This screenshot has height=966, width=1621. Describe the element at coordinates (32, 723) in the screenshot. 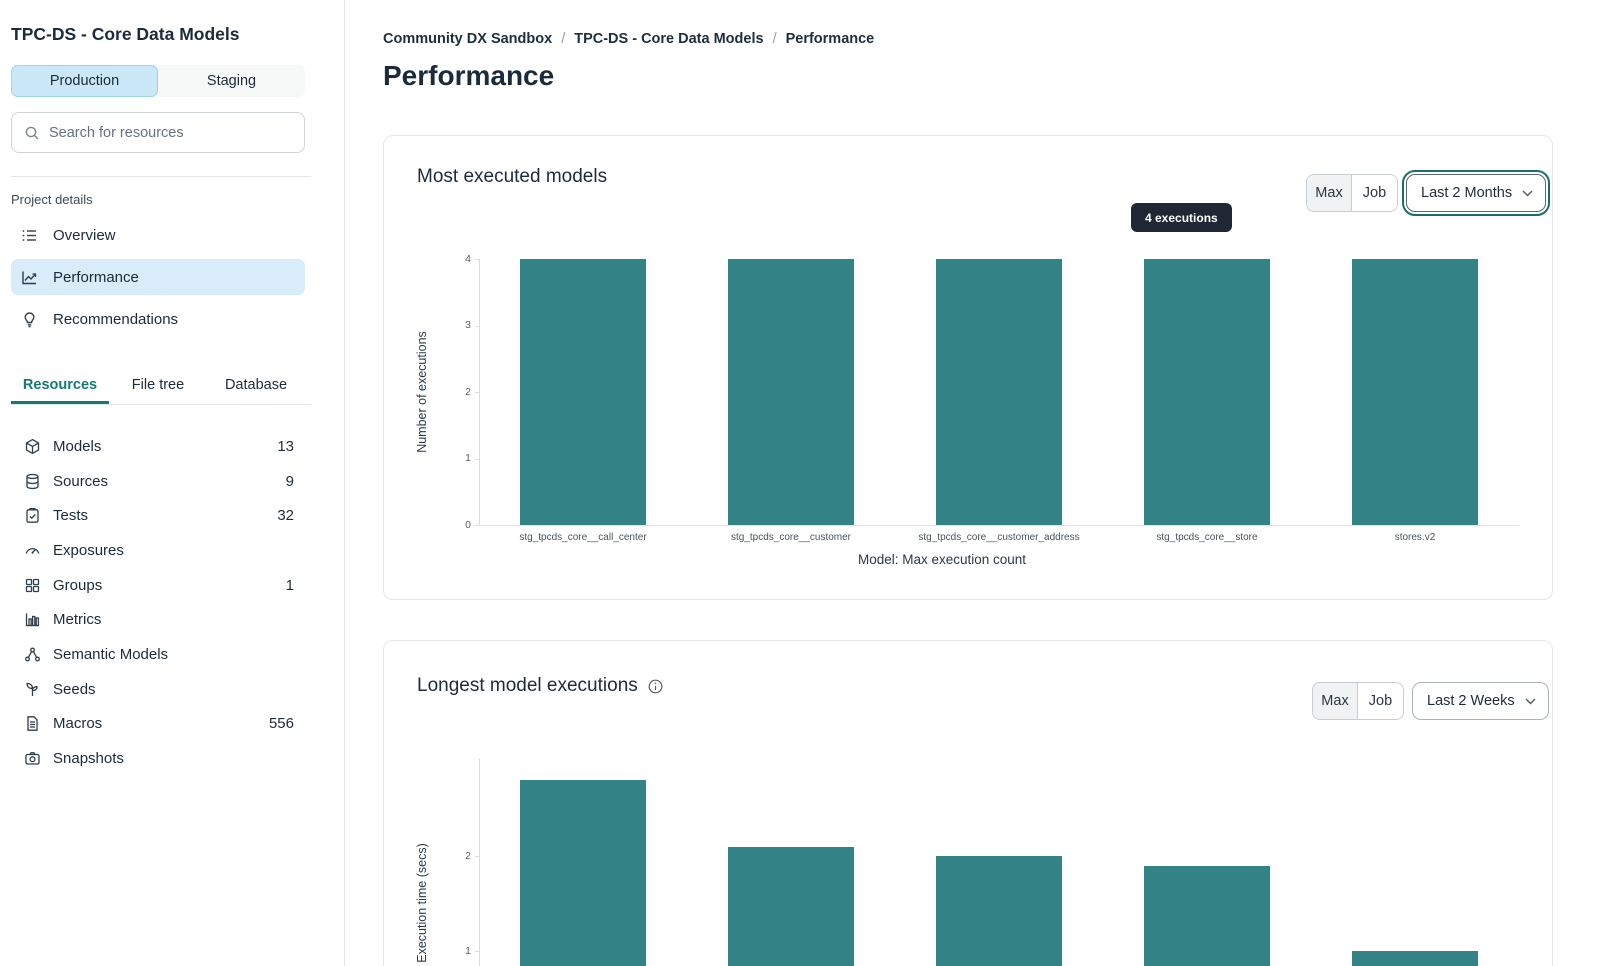

I see `file-lines-icon` at that location.